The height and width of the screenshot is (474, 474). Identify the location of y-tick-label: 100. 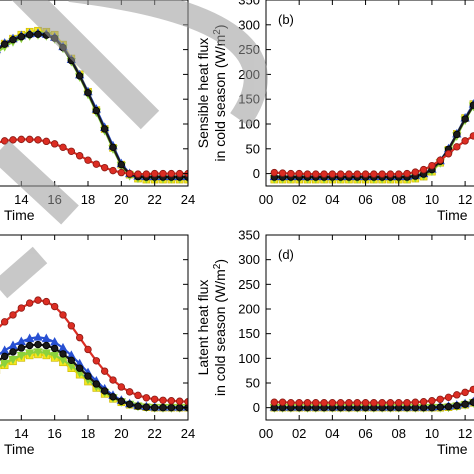
(249, 358).